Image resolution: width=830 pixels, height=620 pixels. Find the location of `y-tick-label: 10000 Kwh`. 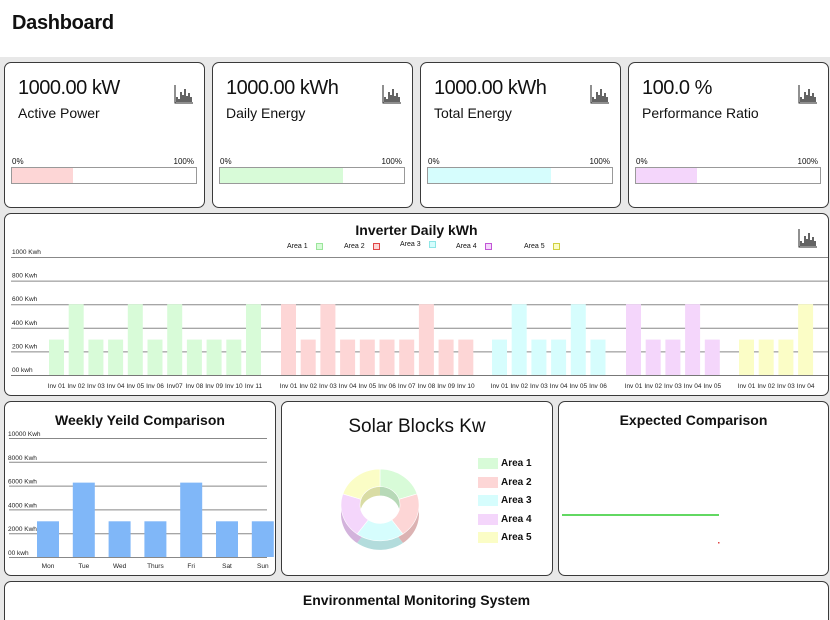

y-tick-label: 10000 Kwh is located at coordinates (24, 434).